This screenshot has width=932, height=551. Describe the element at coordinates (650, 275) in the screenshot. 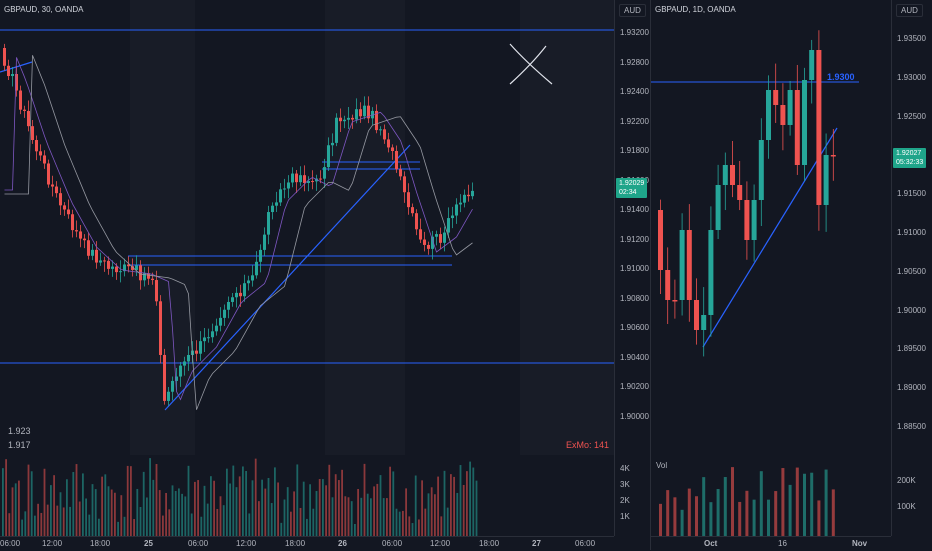

I see `pane-divider` at that location.